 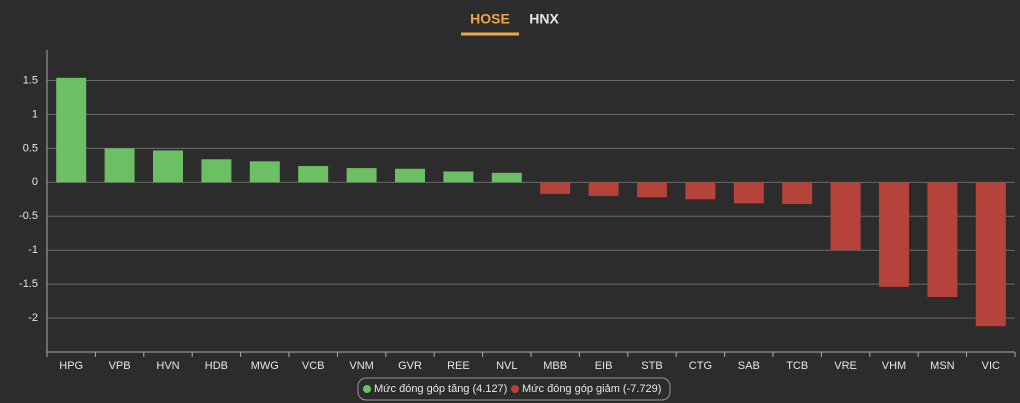 I want to click on x-tick-label: REE, so click(x=458, y=366).